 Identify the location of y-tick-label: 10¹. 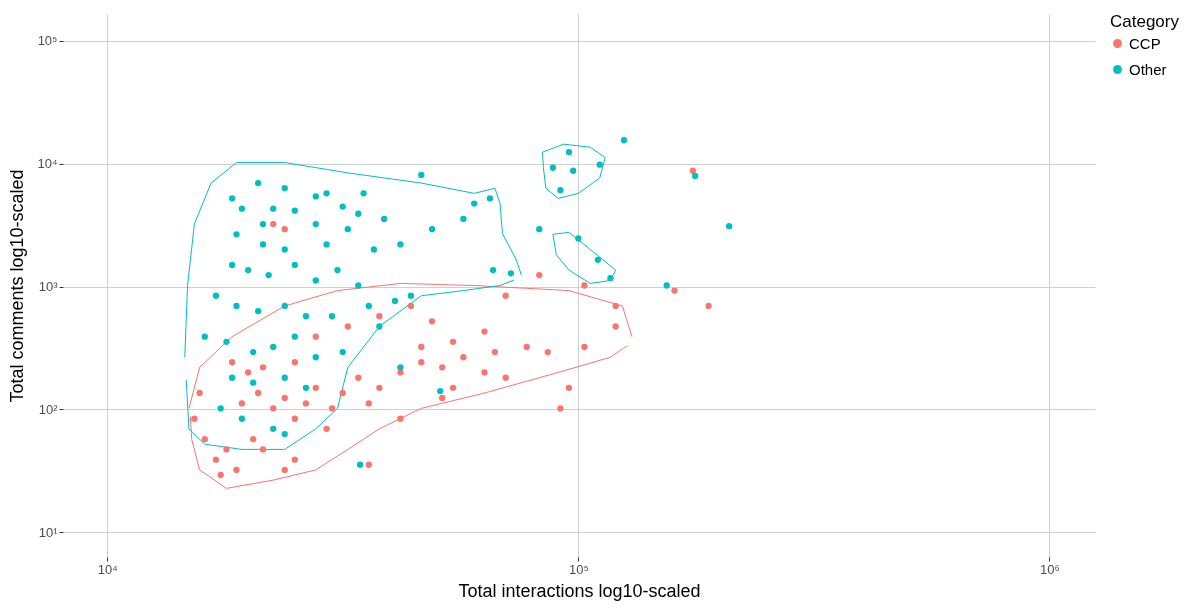
(48, 532).